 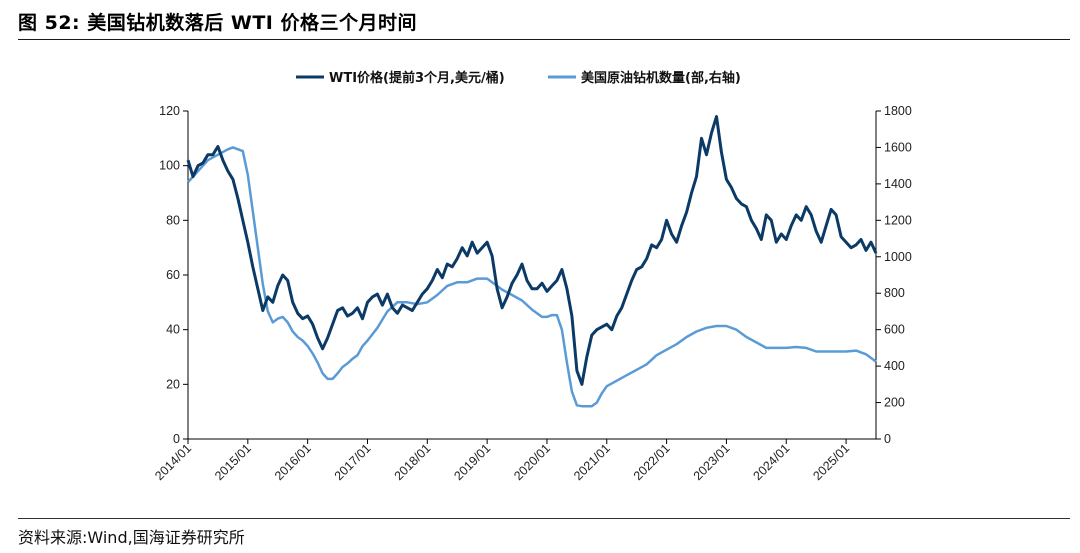 What do you see at coordinates (131, 537) in the screenshot?
I see `source-note: 资料来源:Wind,国海证券研究所` at bounding box center [131, 537].